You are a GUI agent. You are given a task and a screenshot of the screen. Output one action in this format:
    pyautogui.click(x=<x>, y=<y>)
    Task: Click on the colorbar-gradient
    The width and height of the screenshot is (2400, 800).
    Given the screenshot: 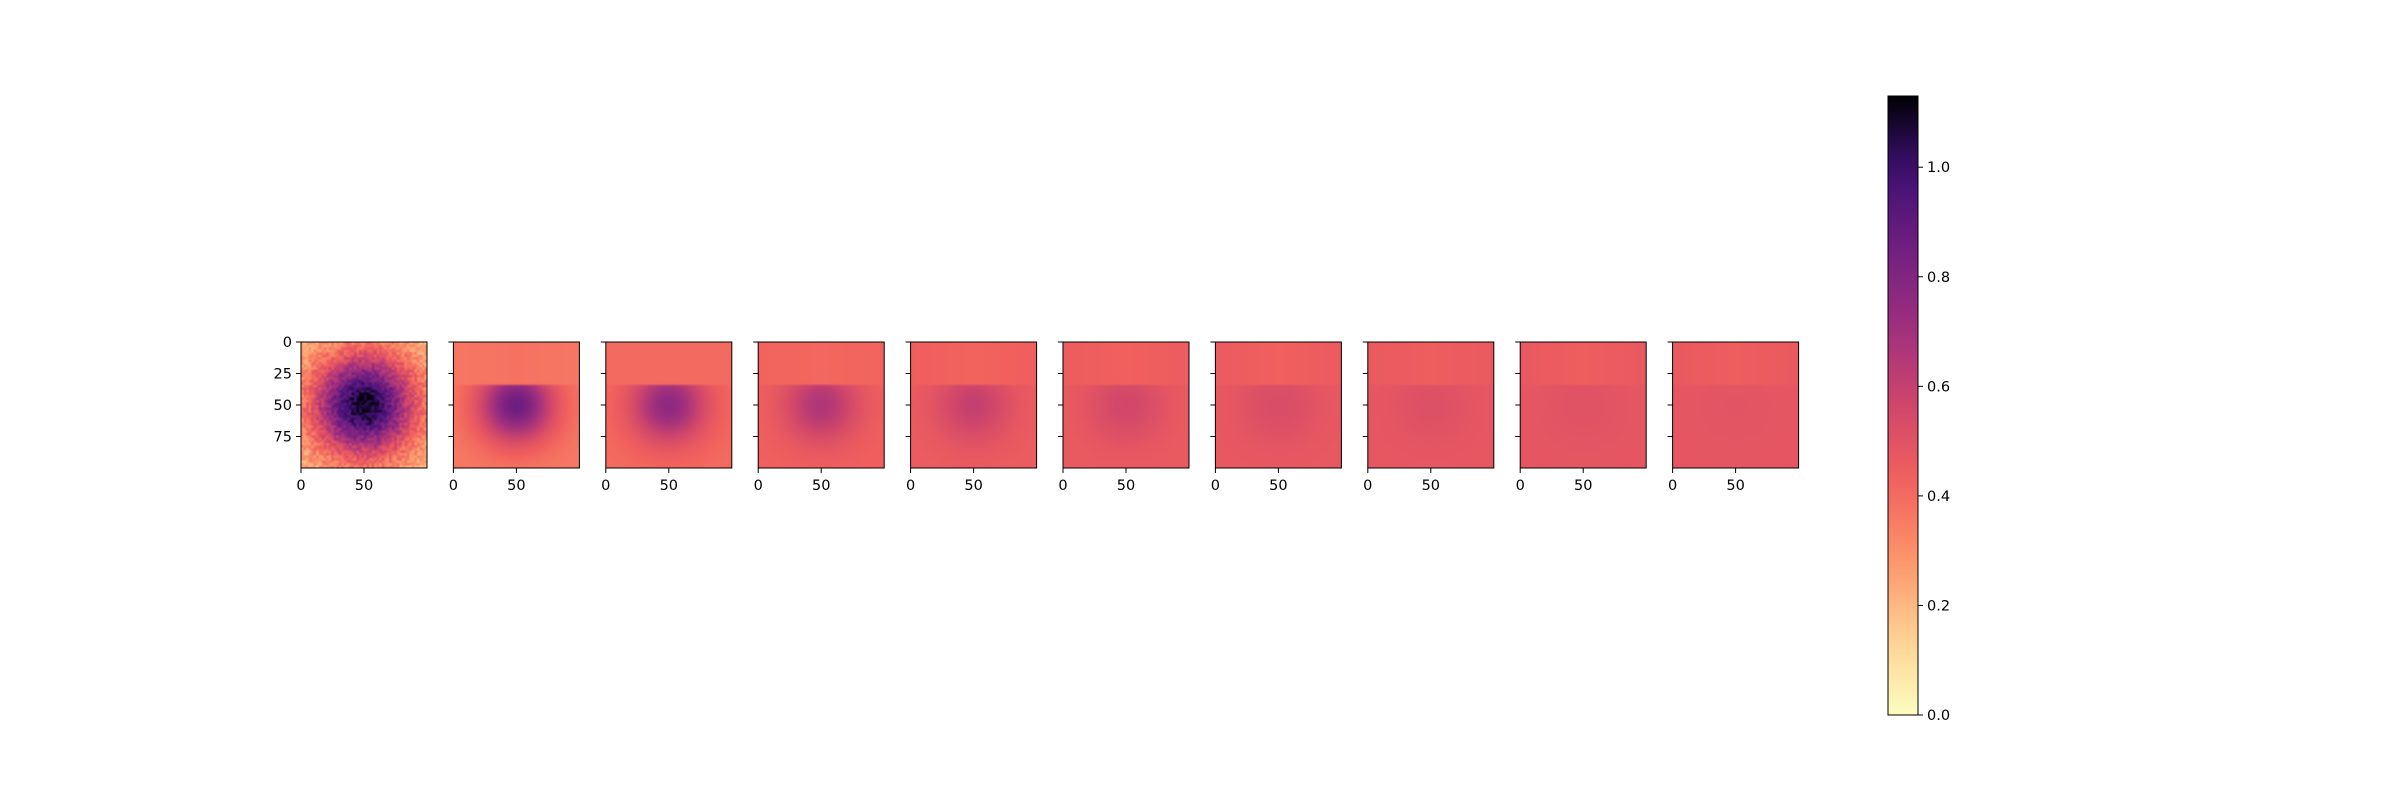 What is the action you would take?
    pyautogui.click(x=1903, y=405)
    